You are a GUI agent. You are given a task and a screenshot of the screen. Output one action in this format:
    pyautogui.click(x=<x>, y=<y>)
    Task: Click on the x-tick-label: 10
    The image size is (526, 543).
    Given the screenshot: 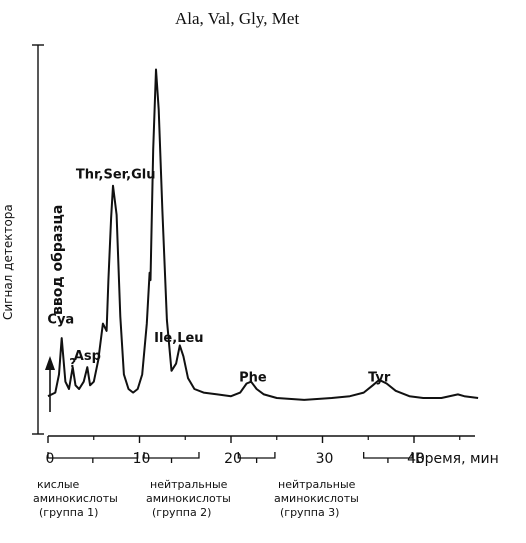 What is the action you would take?
    pyautogui.click(x=142, y=459)
    